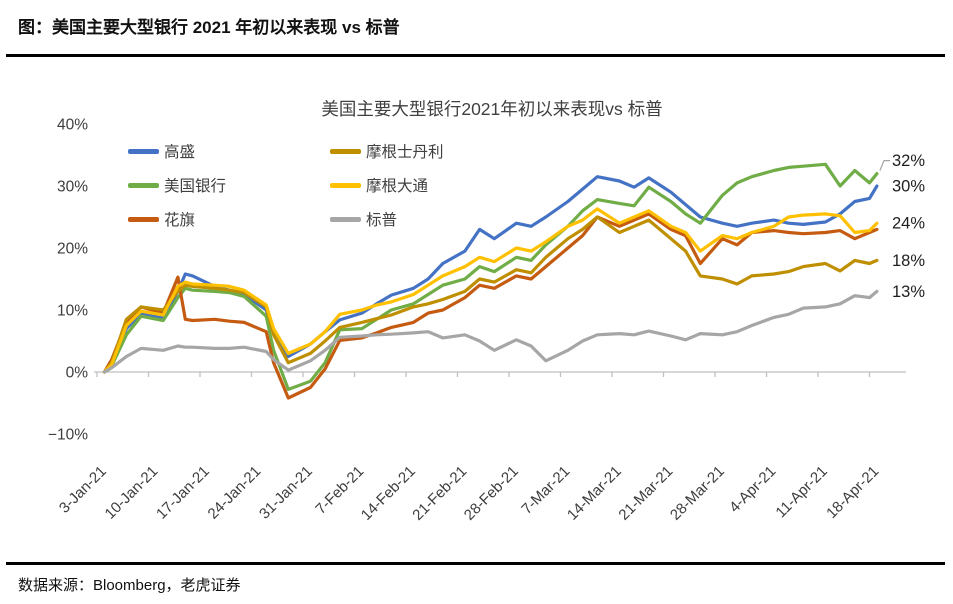  What do you see at coordinates (77, 373) in the screenshot?
I see `y-axis-label: 0%` at bounding box center [77, 373].